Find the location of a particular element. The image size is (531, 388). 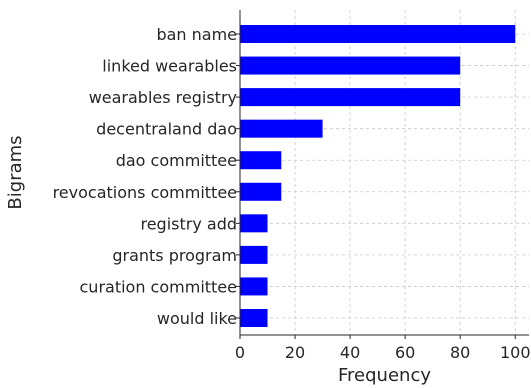

y-tick-label: revocations committee is located at coordinates (145, 192).